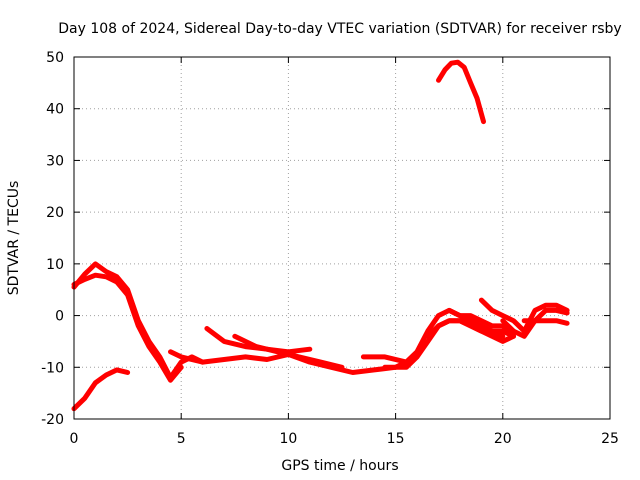  What do you see at coordinates (55, 265) in the screenshot?
I see `y-tick-label: 10` at bounding box center [55, 265].